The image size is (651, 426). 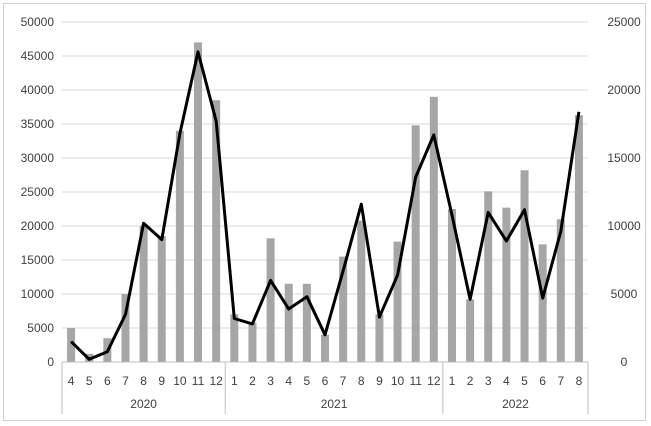 What do you see at coordinates (38, 294) in the screenshot?
I see `left-tick-label: 10000` at bounding box center [38, 294].